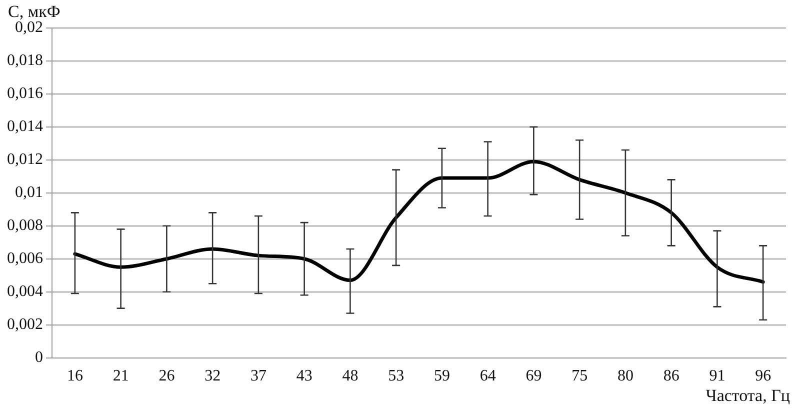  What do you see at coordinates (25, 225) in the screenshot?
I see `y-tick-label: 0,008` at bounding box center [25, 225].